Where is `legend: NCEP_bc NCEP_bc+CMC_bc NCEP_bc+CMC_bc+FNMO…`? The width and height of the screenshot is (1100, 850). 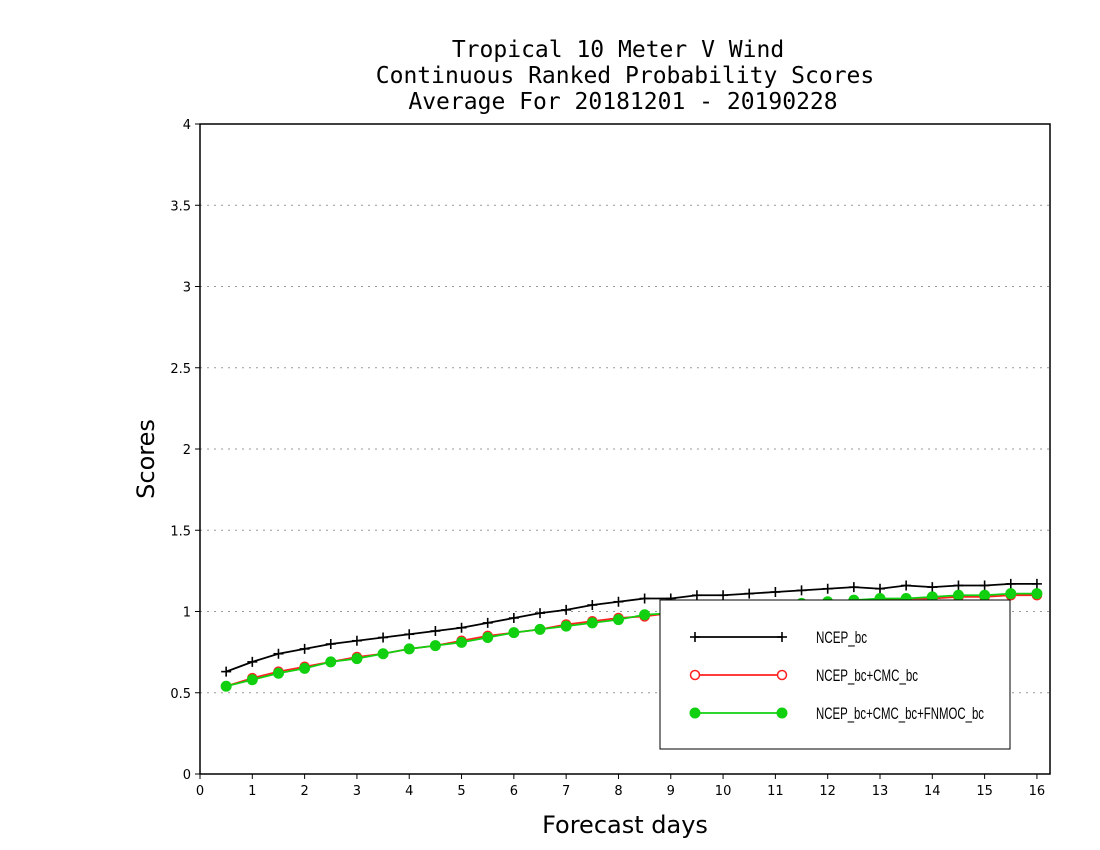
legend: NCEP_bc NCEP_bc+CMC_bc NCEP_bc+CMC_bc+FNMO… is located at coordinates (835, 674).